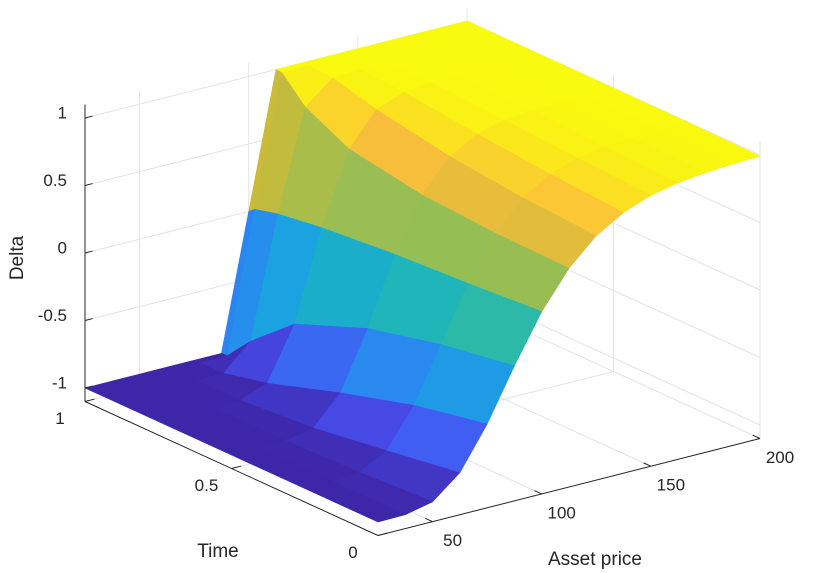 This screenshot has width=813, height=573. Describe the element at coordinates (671, 485) in the screenshot. I see `x-tick-label: 150` at that location.